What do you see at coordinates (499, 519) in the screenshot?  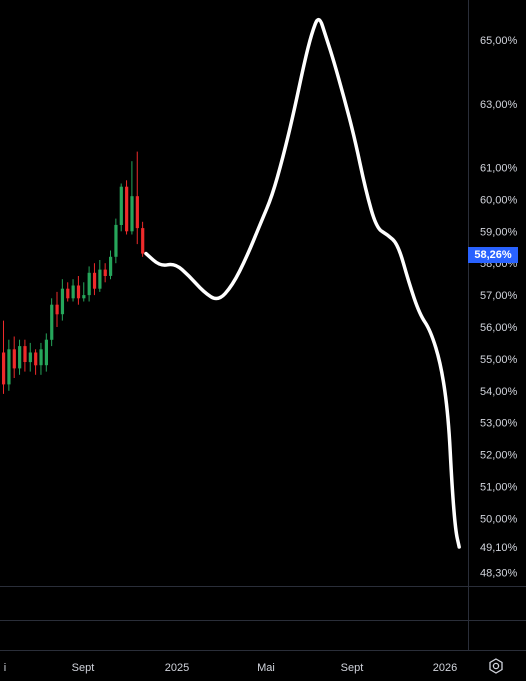 I see `price-tick-label: 50,00%` at bounding box center [499, 519].